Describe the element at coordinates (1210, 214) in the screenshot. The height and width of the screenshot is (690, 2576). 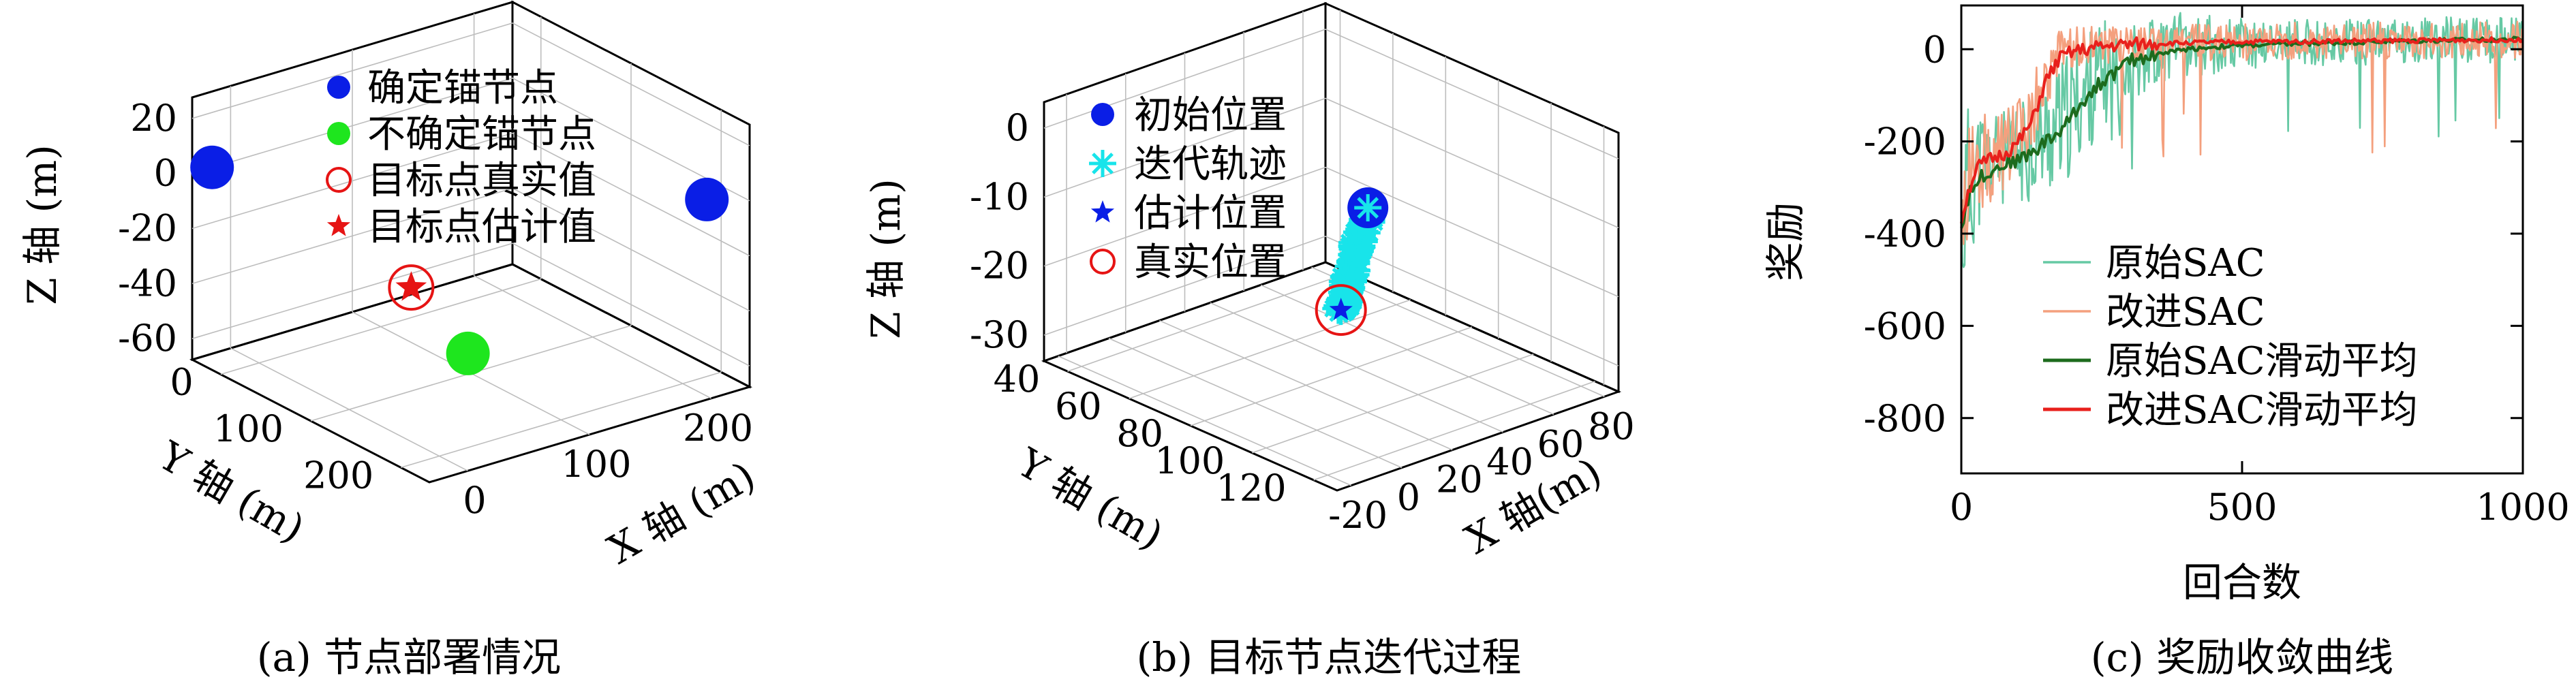
I see `legend-label: 估计位置` at that location.